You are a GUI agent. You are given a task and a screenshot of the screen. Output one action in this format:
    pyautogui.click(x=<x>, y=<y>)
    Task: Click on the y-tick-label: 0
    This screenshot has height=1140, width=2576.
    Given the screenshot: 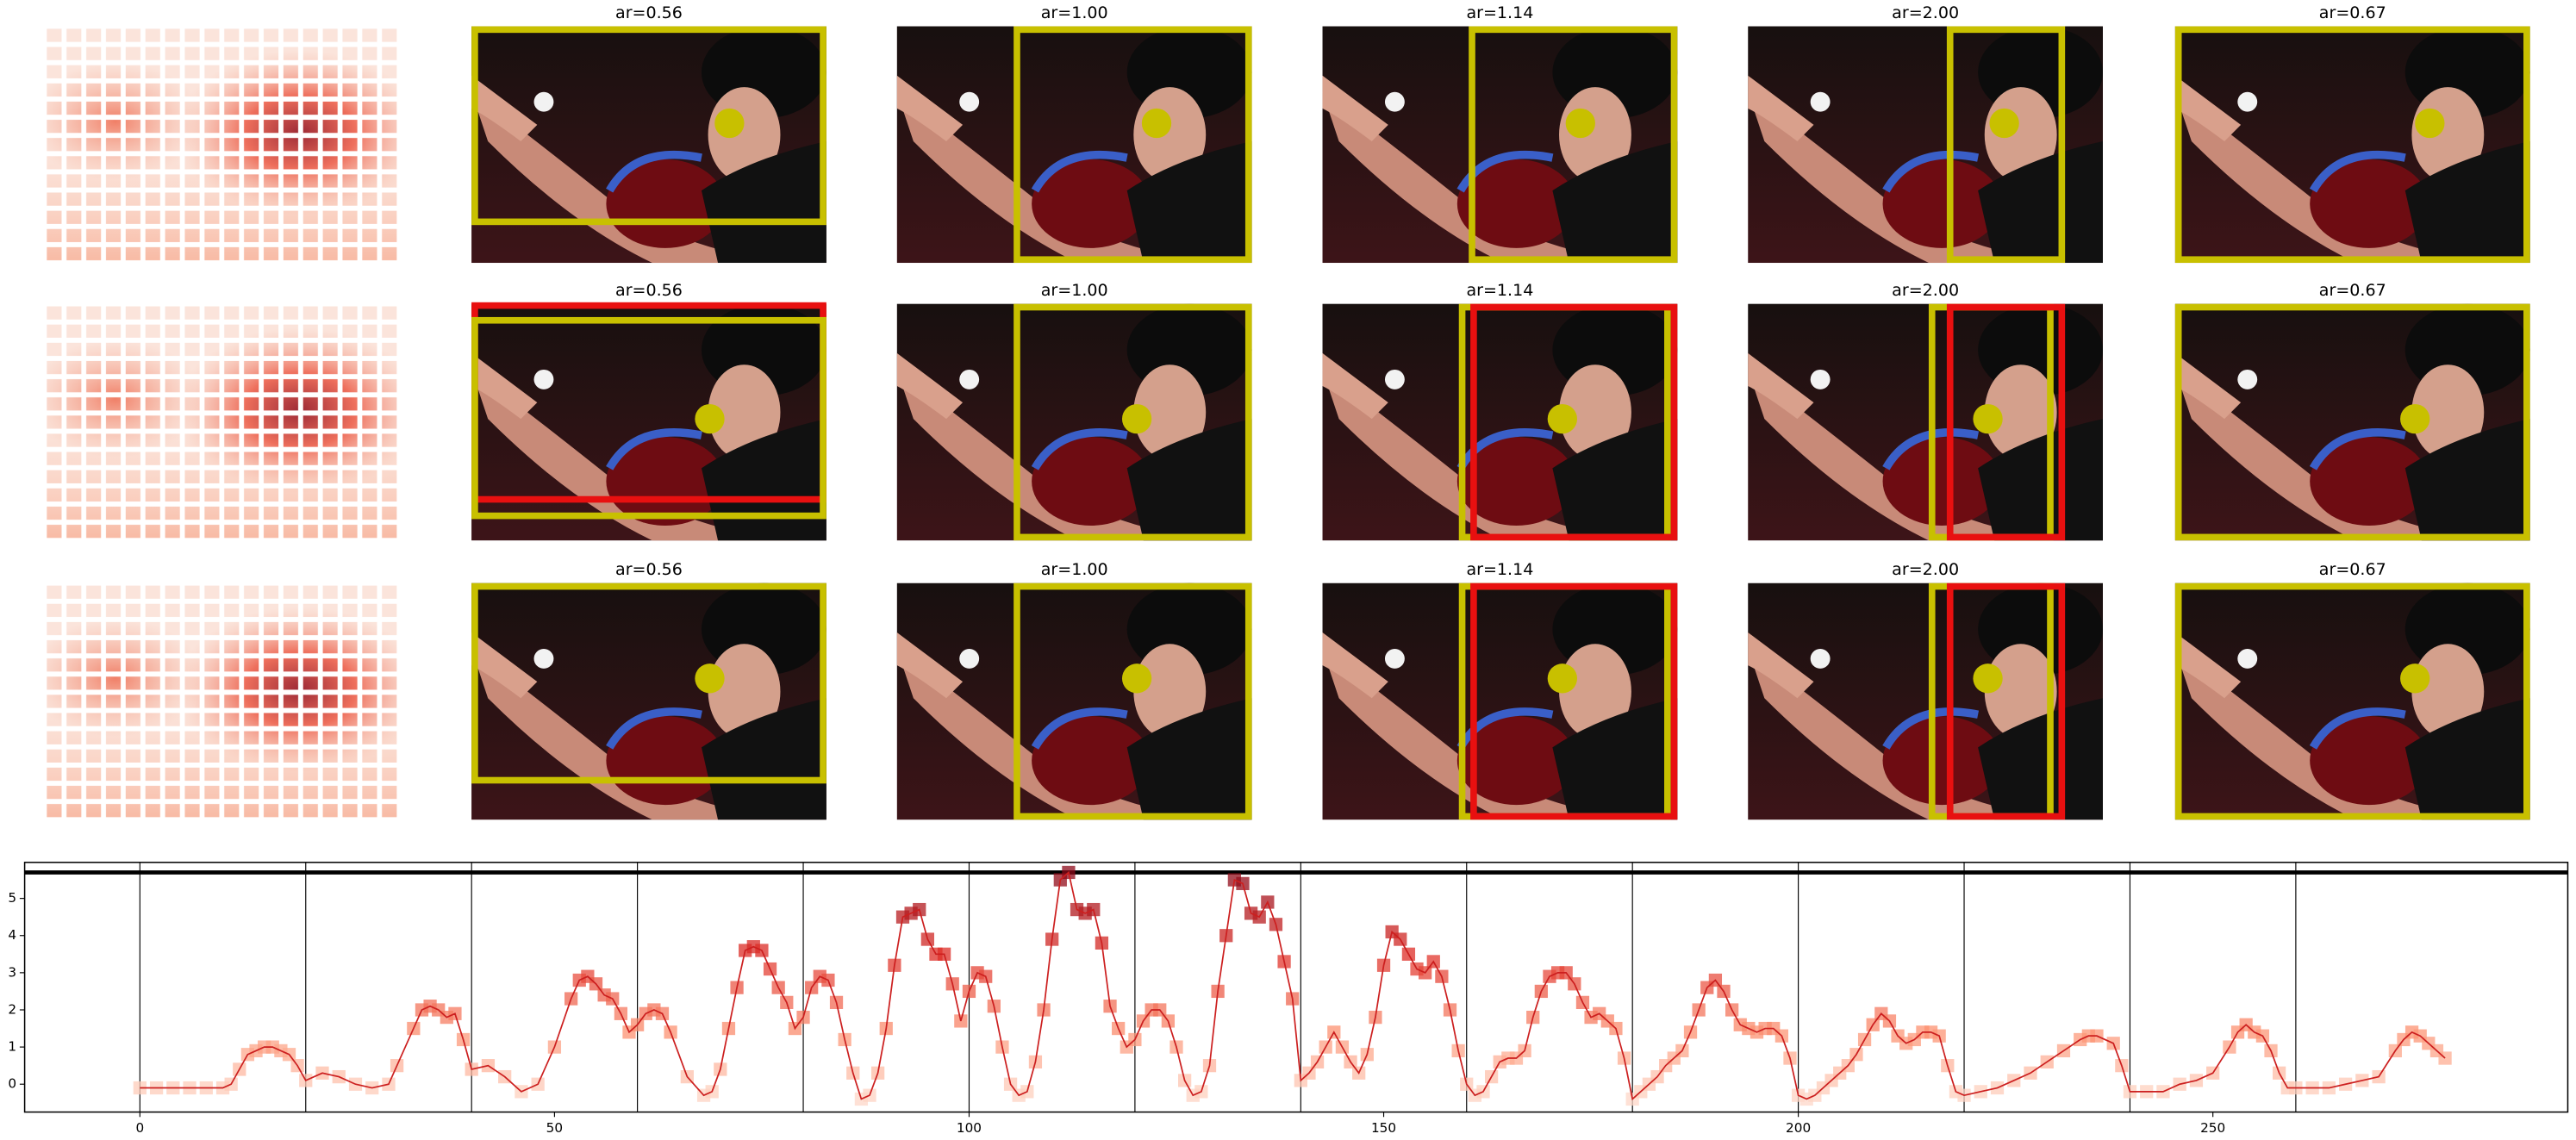 What is the action you would take?
    pyautogui.click(x=12, y=1084)
    